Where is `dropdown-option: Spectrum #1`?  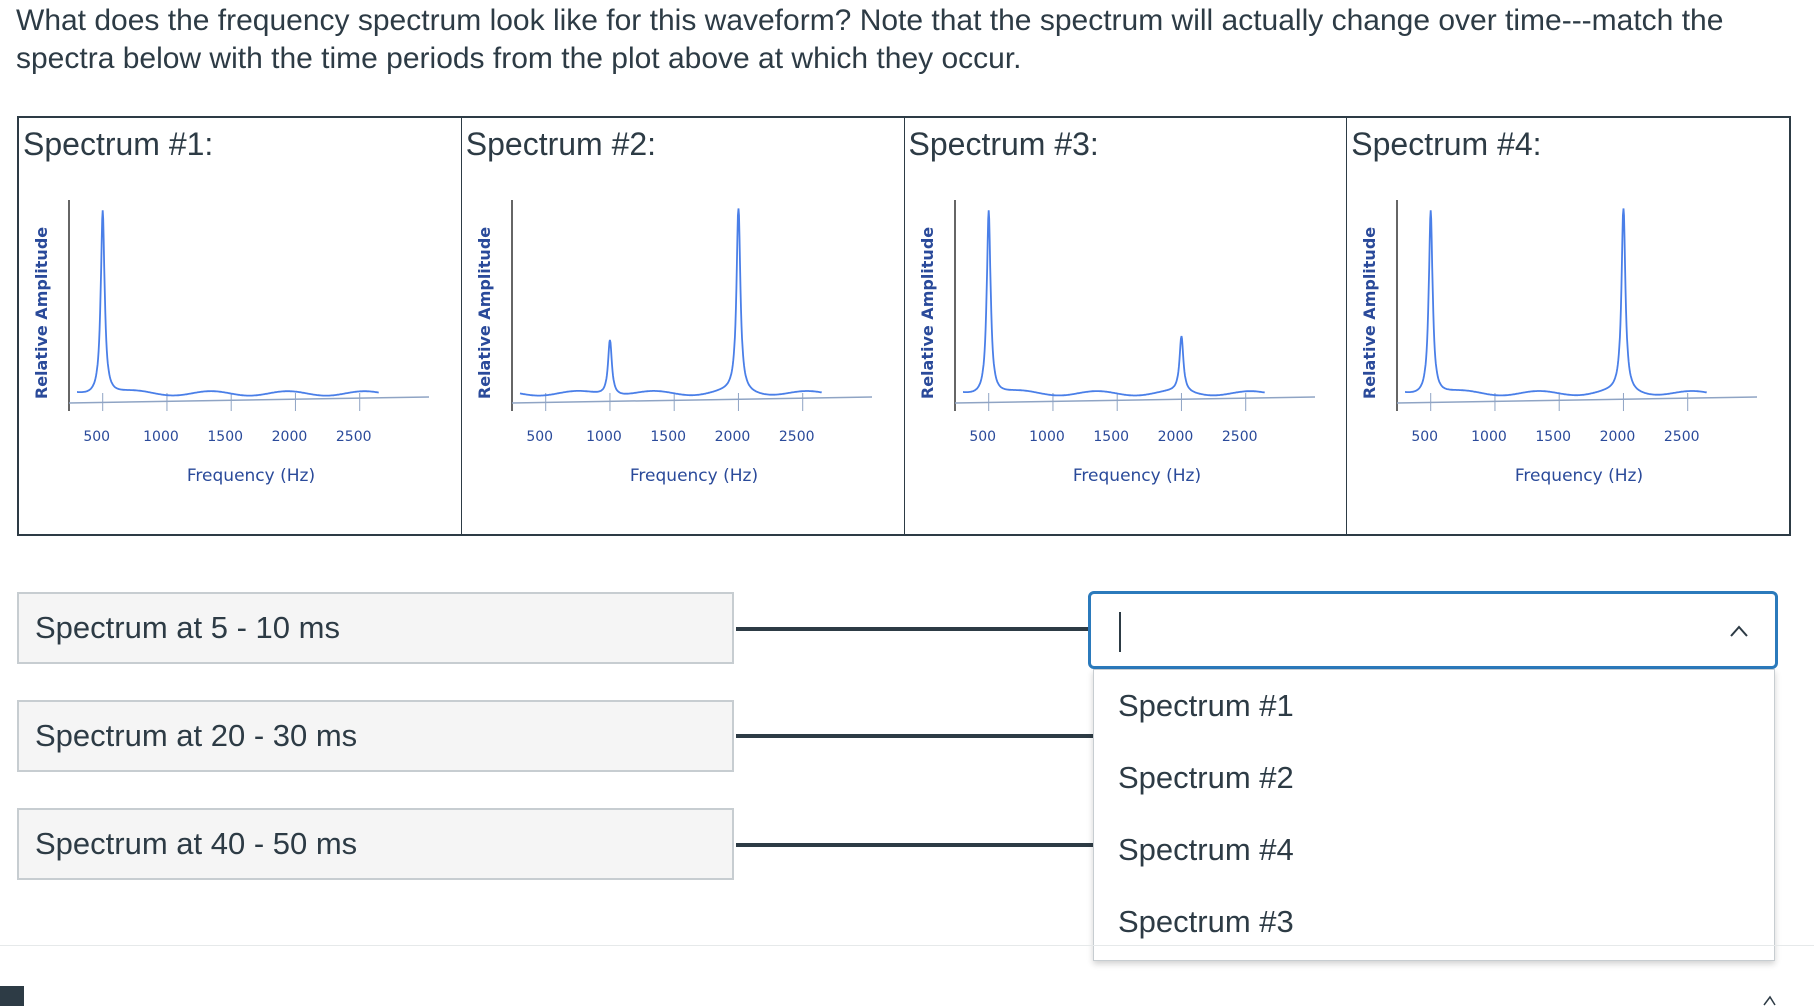
dropdown-option: Spectrum #1 is located at coordinates (1206, 705).